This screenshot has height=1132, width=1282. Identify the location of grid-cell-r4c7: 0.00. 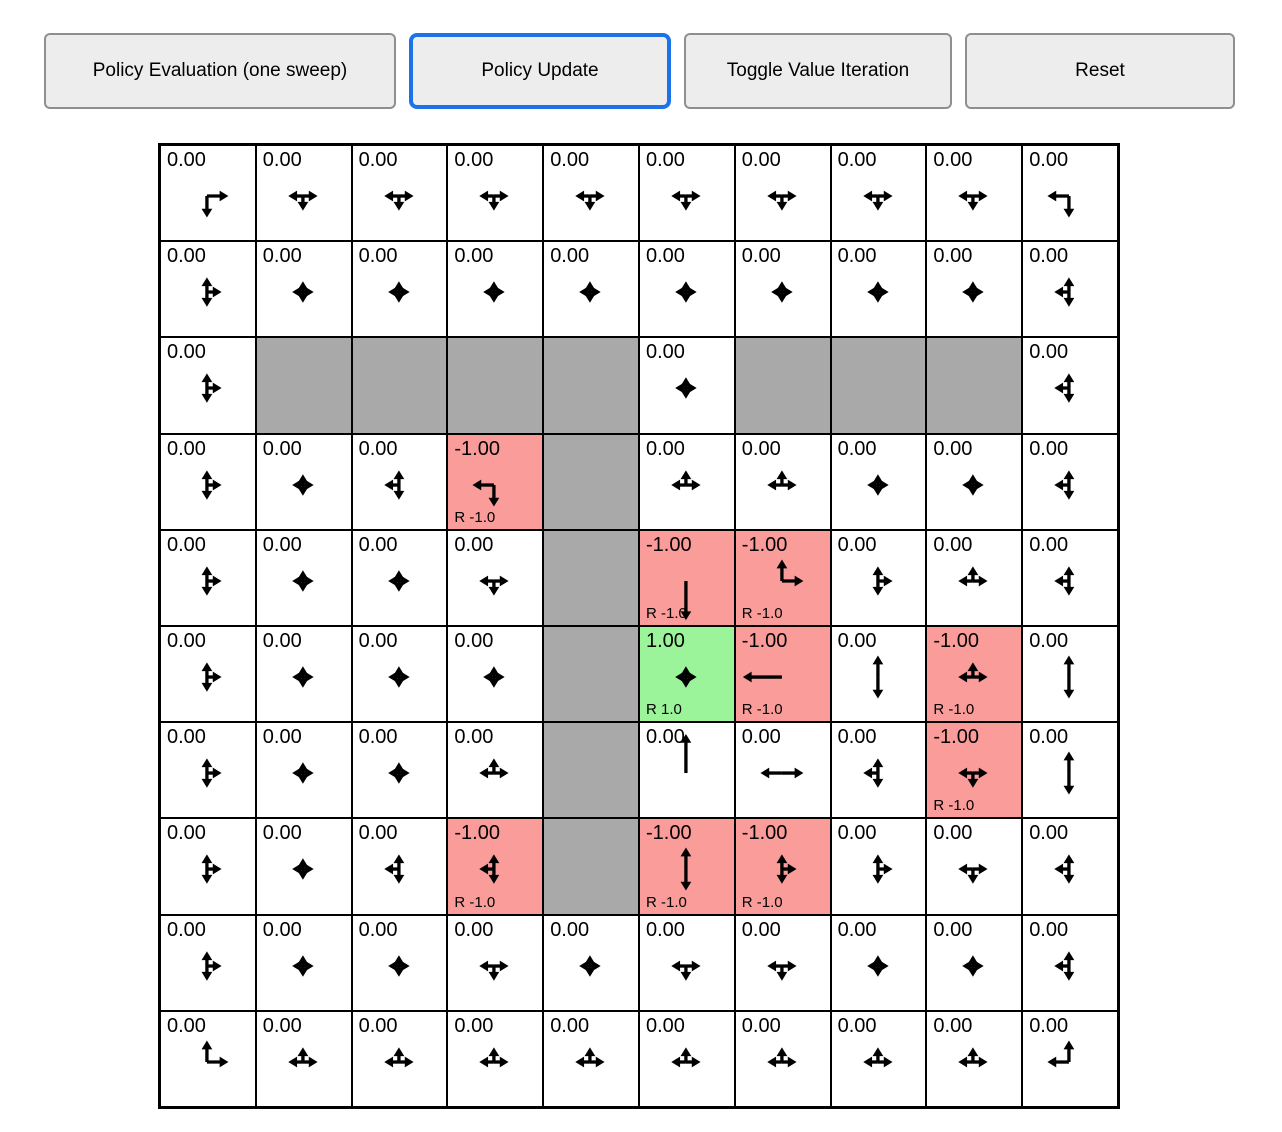
(878, 577).